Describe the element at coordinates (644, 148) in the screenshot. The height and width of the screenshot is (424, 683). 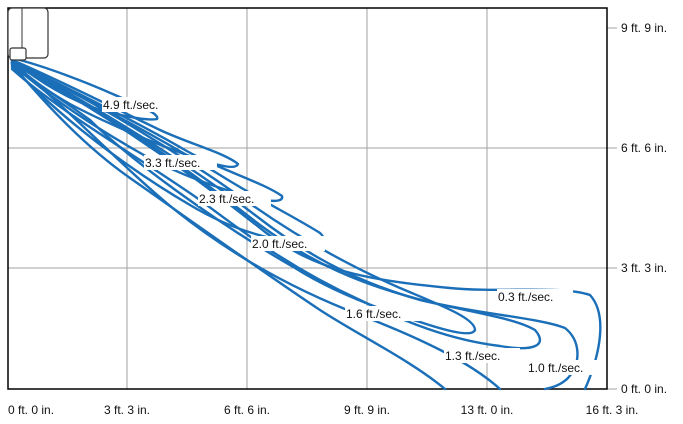
I see `y-tick-label: 6 ft. 6 in.` at that location.